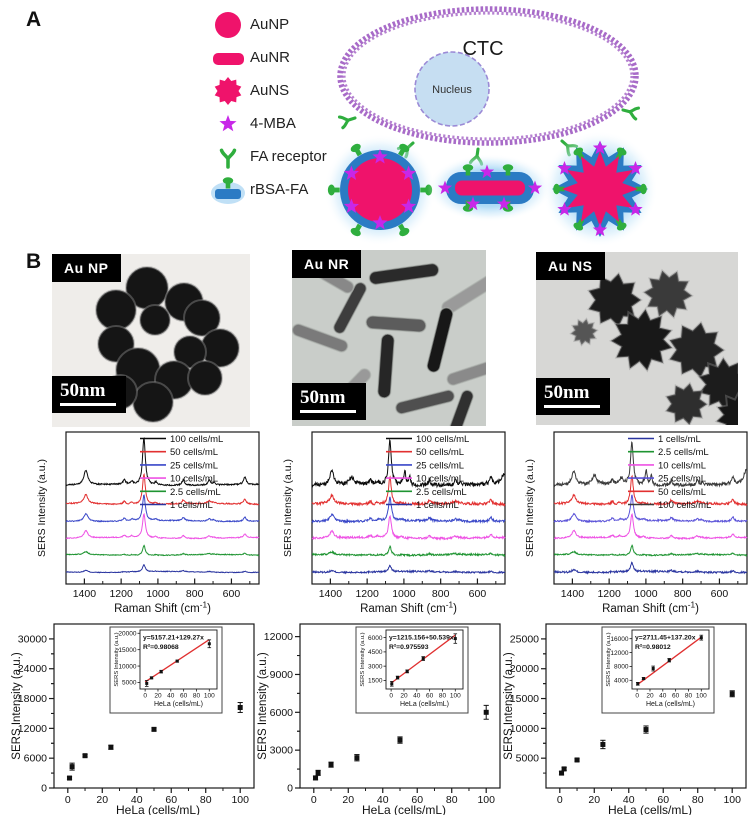 This screenshot has width=753, height=815. Describe the element at coordinates (194, 479) in the screenshot. I see `legend-entry: 10 cells/mL` at that location.